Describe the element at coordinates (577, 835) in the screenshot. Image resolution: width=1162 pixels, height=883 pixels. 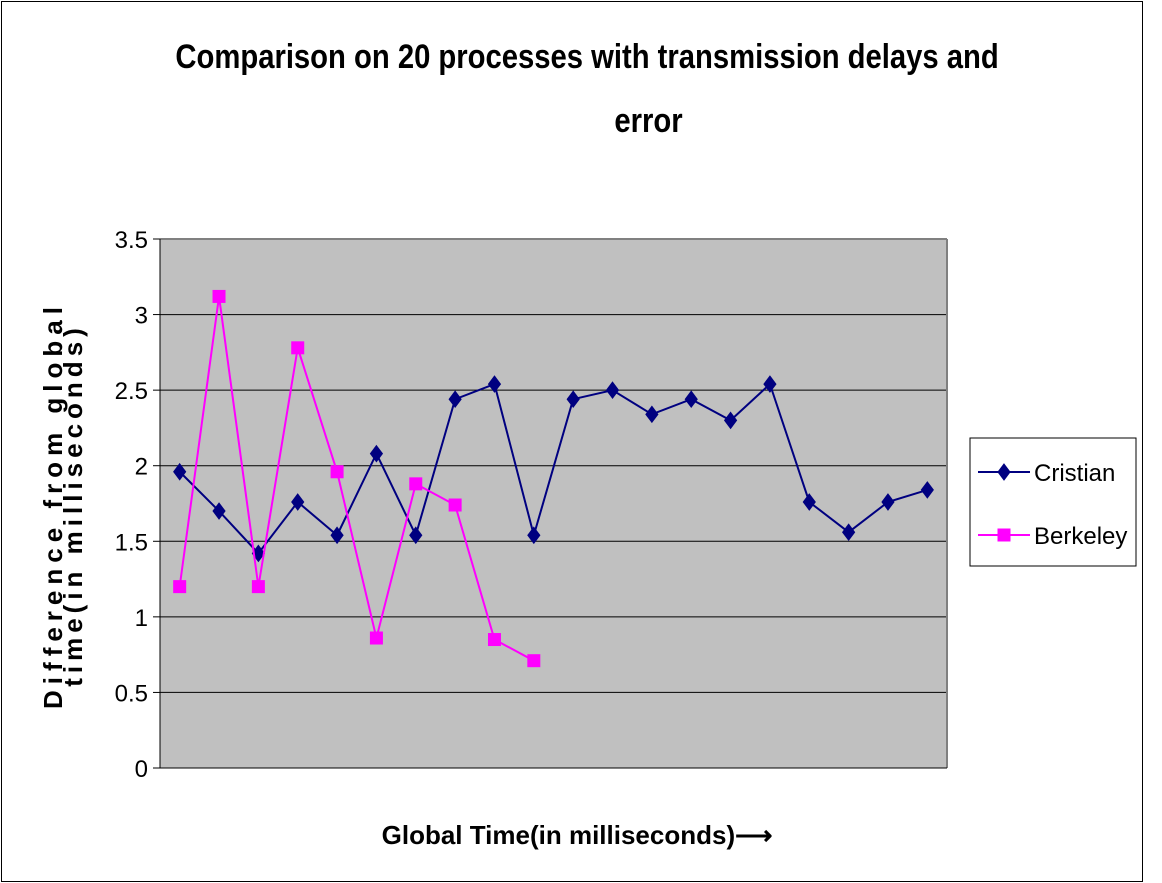
I see `x-axis-title: Global Time(in milliseconds)⟶` at that location.